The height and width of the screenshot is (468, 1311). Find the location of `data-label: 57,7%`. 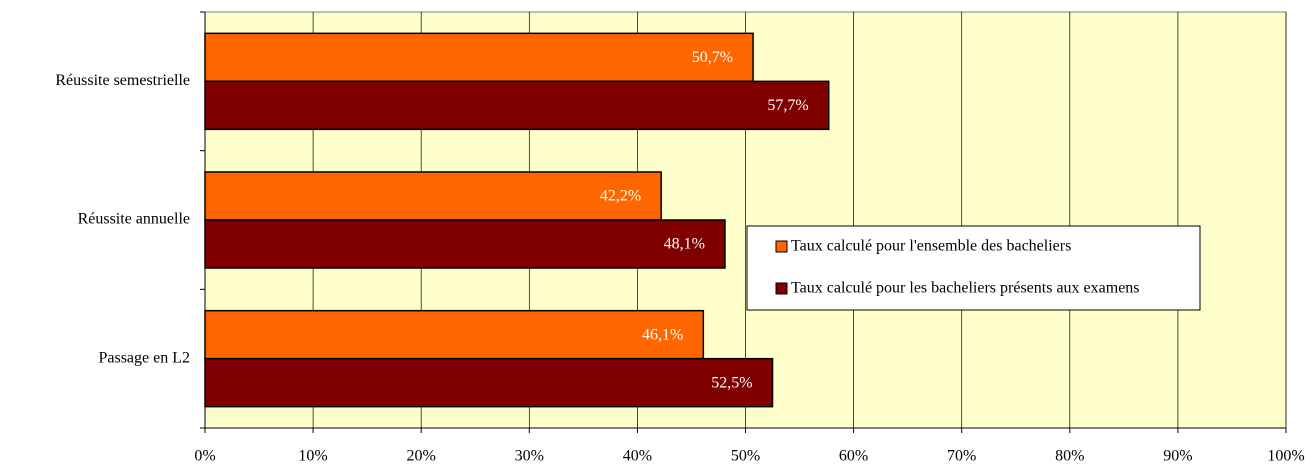

data-label: 57,7% is located at coordinates (787, 105).